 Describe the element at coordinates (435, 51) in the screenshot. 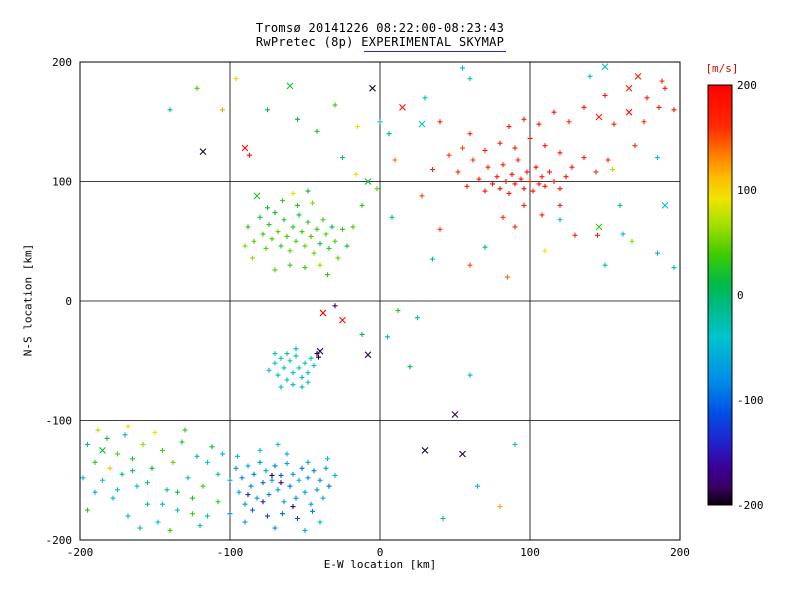

I see `title-underline` at that location.